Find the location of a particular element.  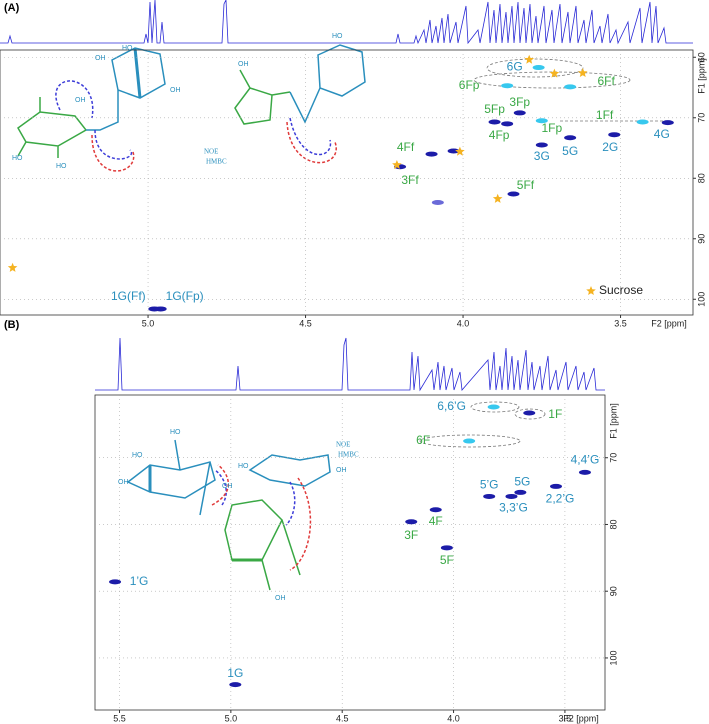

peak-label: 3Ff is located at coordinates (410, 180).